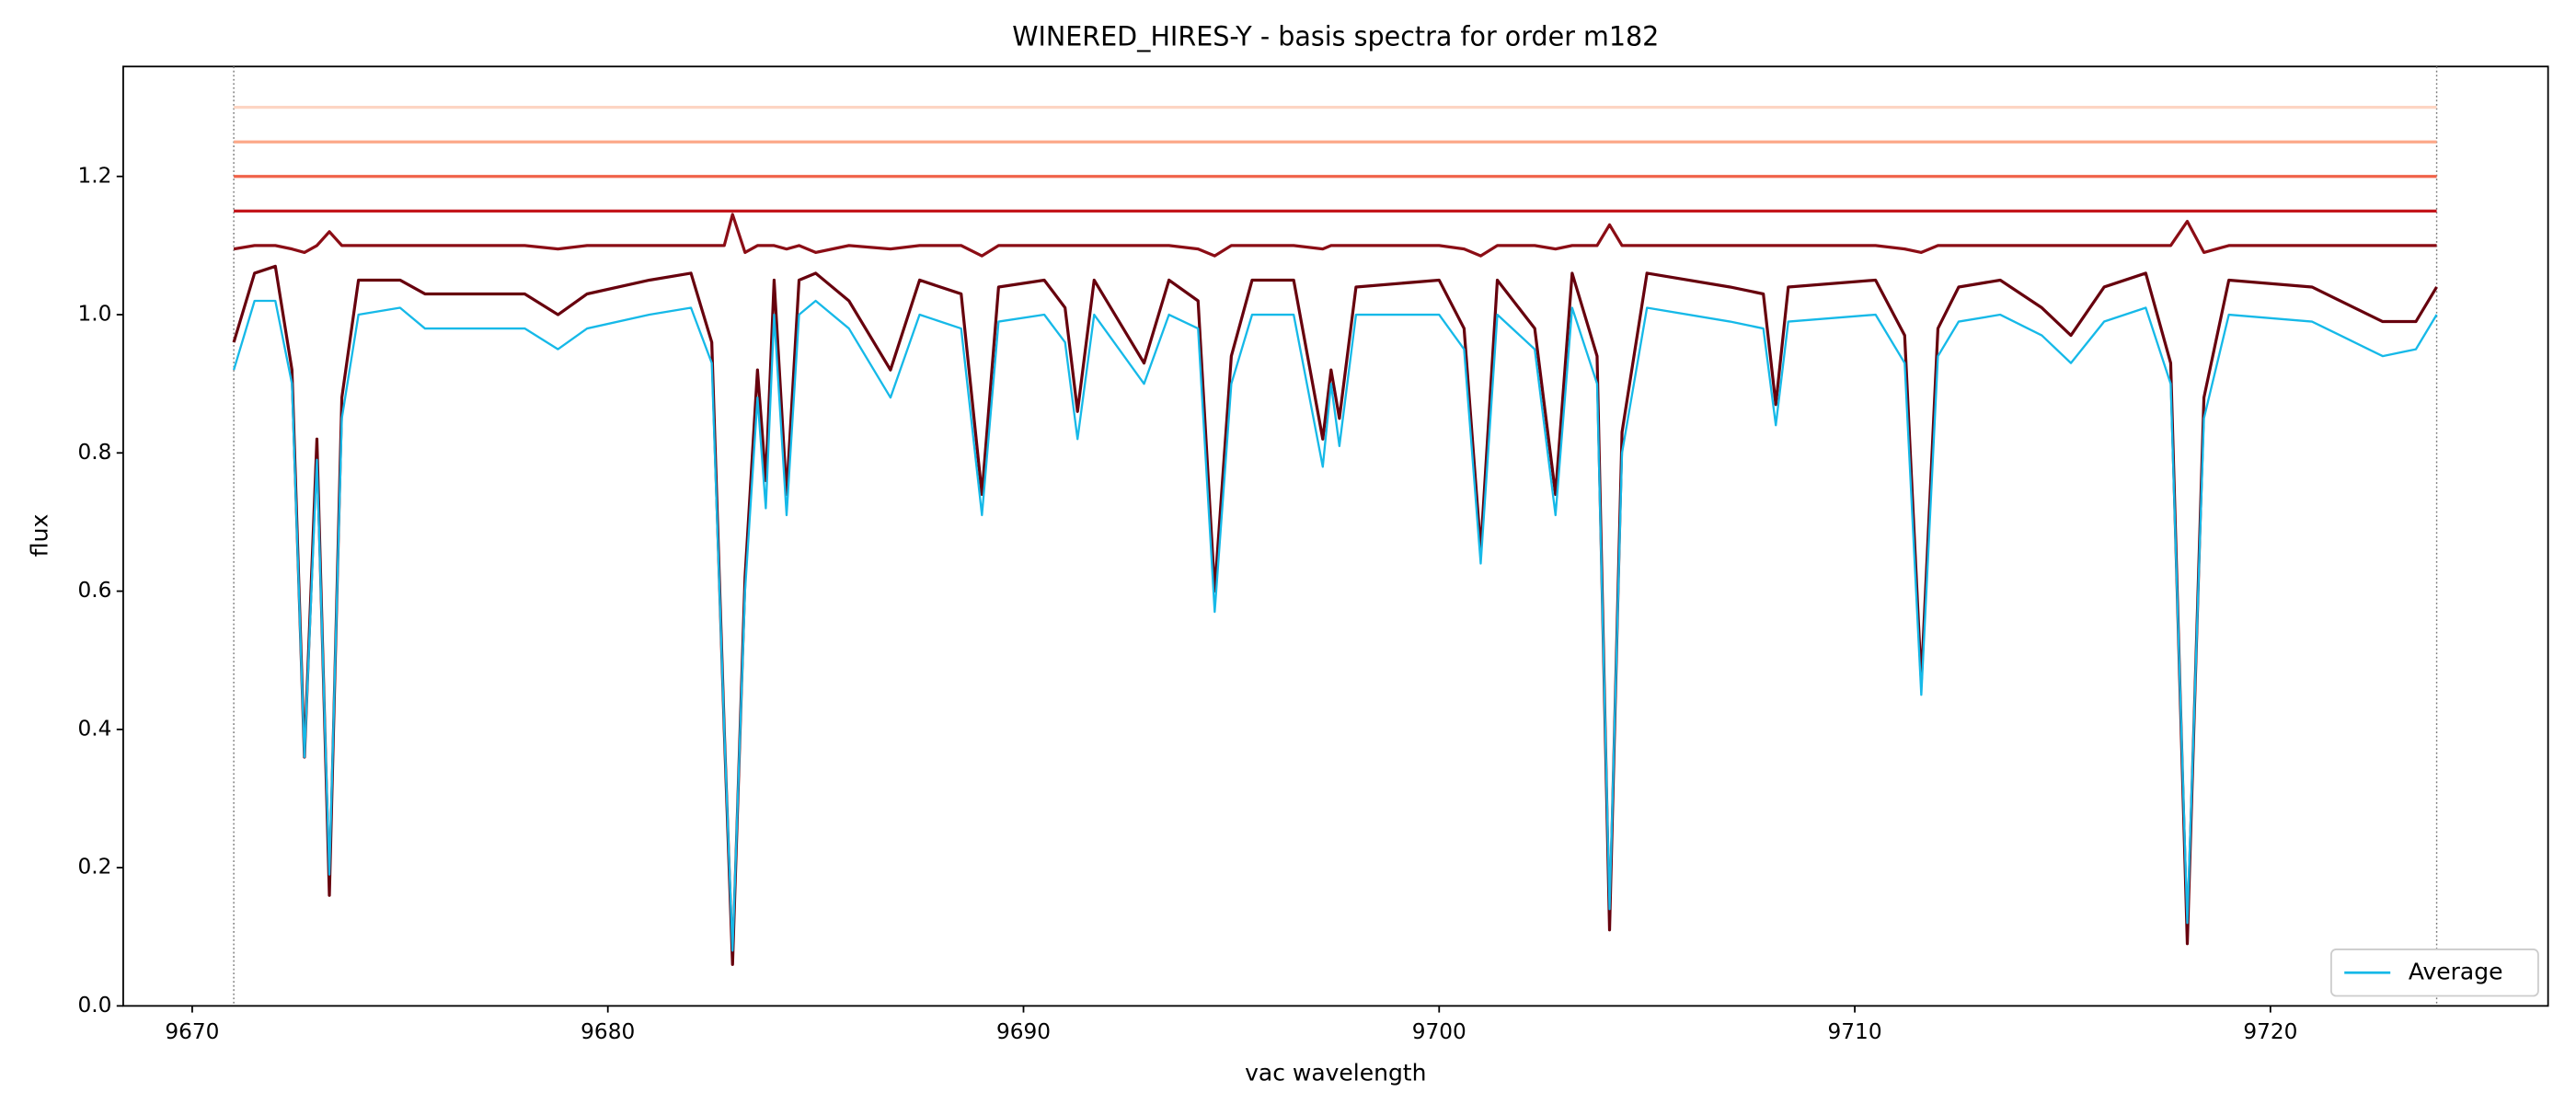 This screenshot has height=1104, width=2576. I want to click on legend-box, so click(2434, 973).